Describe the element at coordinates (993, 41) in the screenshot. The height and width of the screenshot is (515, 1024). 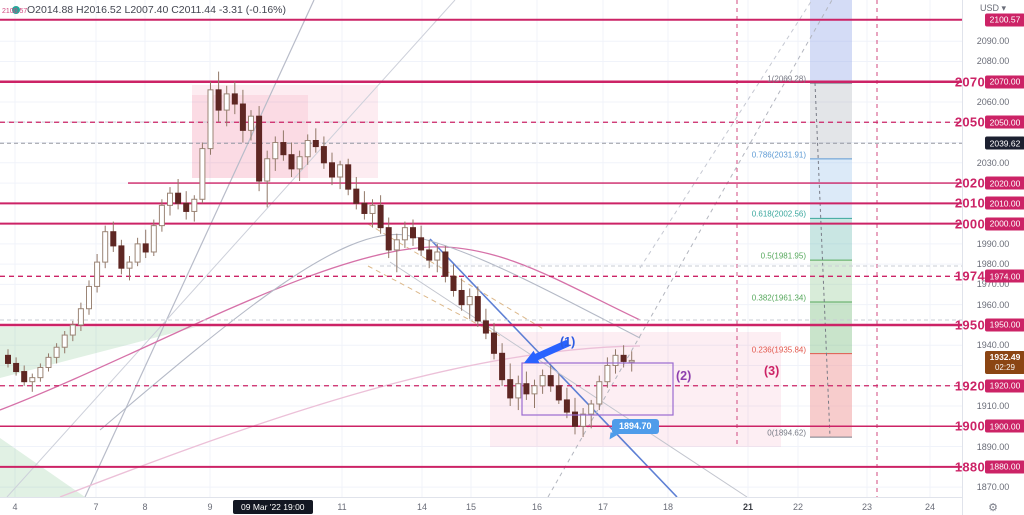
I see `price-axis-tick-label: 2090.00` at that location.